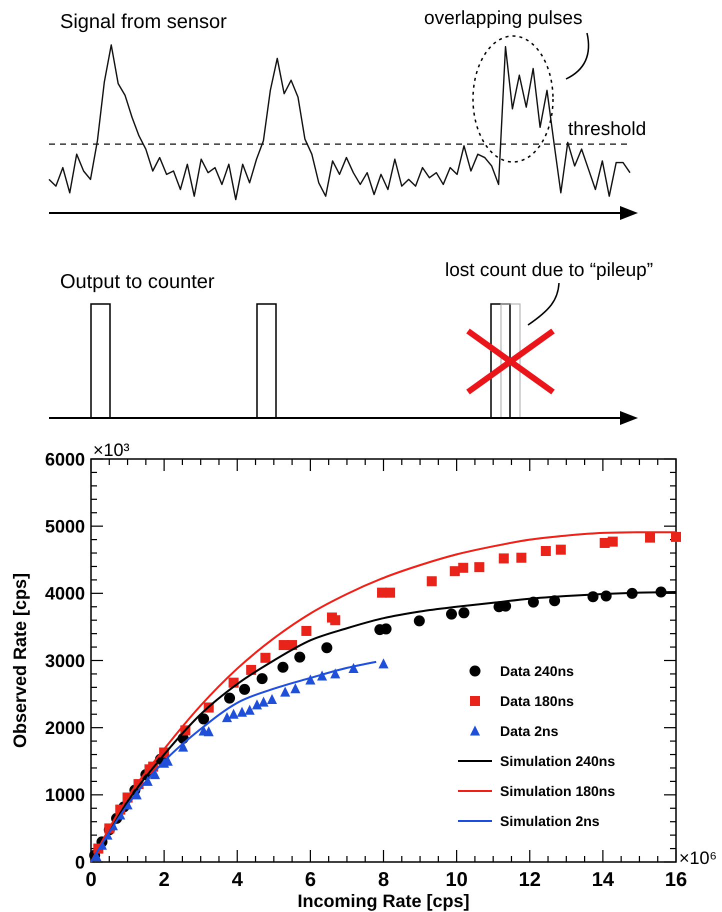 The image size is (722, 912). What do you see at coordinates (64, 795) in the screenshot?
I see `y-tick-label: 1000` at bounding box center [64, 795].